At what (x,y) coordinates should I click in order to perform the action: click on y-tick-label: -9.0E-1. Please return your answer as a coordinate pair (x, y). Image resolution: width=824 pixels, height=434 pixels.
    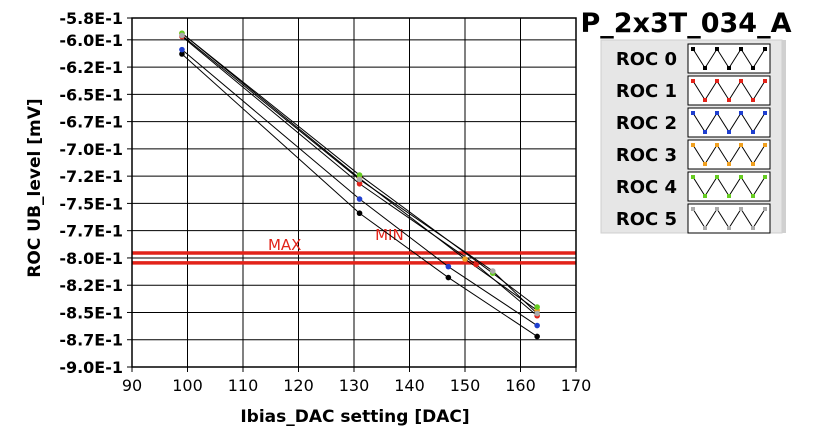
    Looking at the image, I should click on (91, 367).